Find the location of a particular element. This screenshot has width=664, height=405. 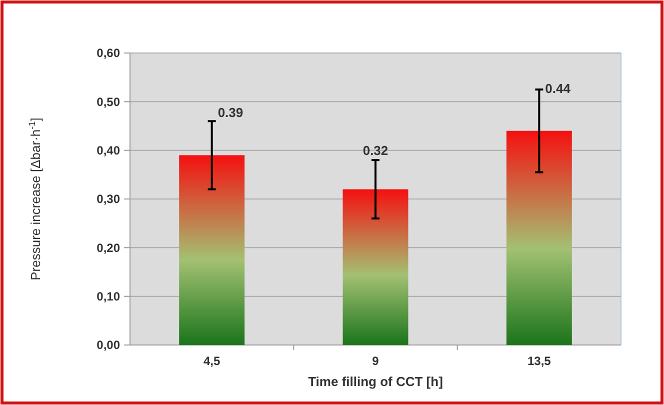

data-label: 0.32 is located at coordinates (375, 150).